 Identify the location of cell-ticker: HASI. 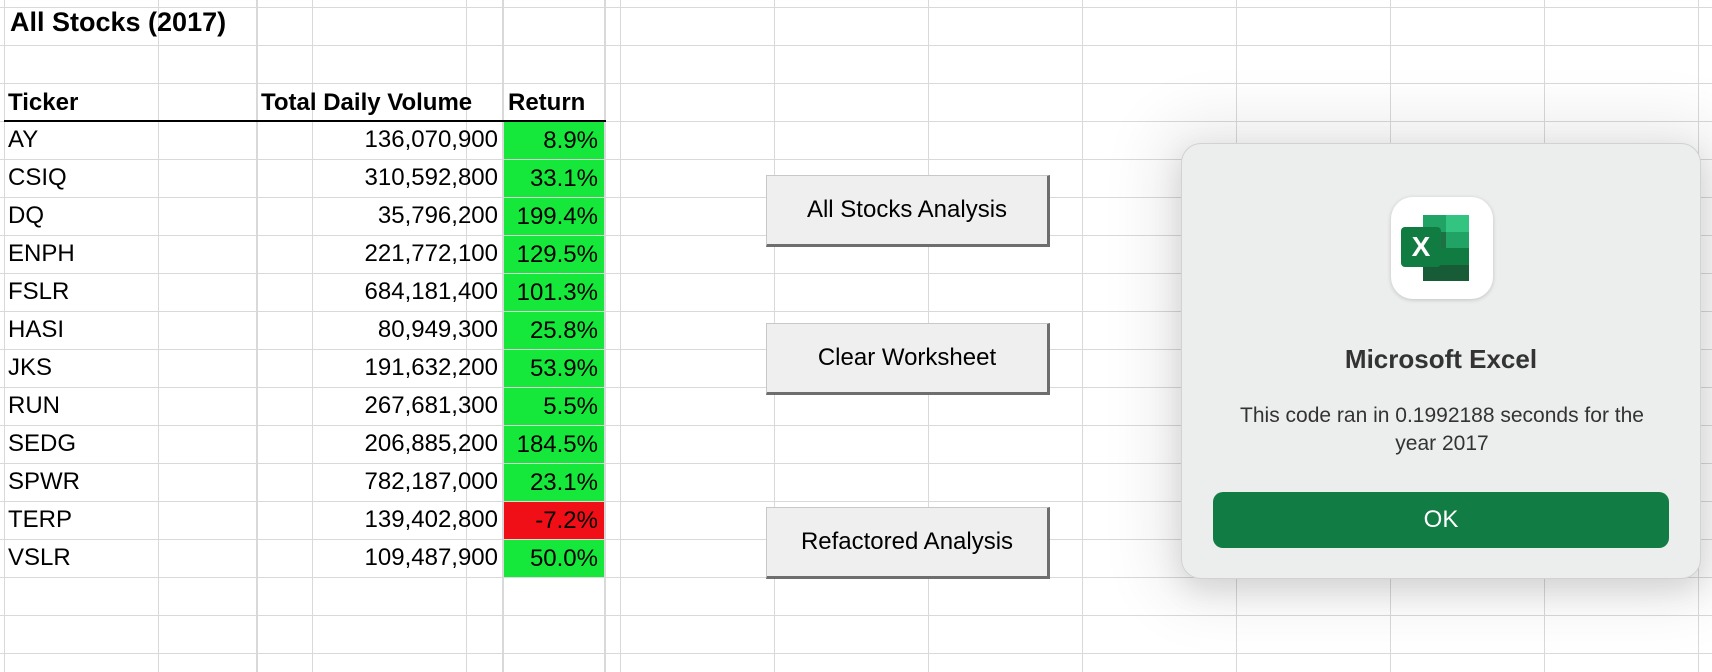
(36, 329).